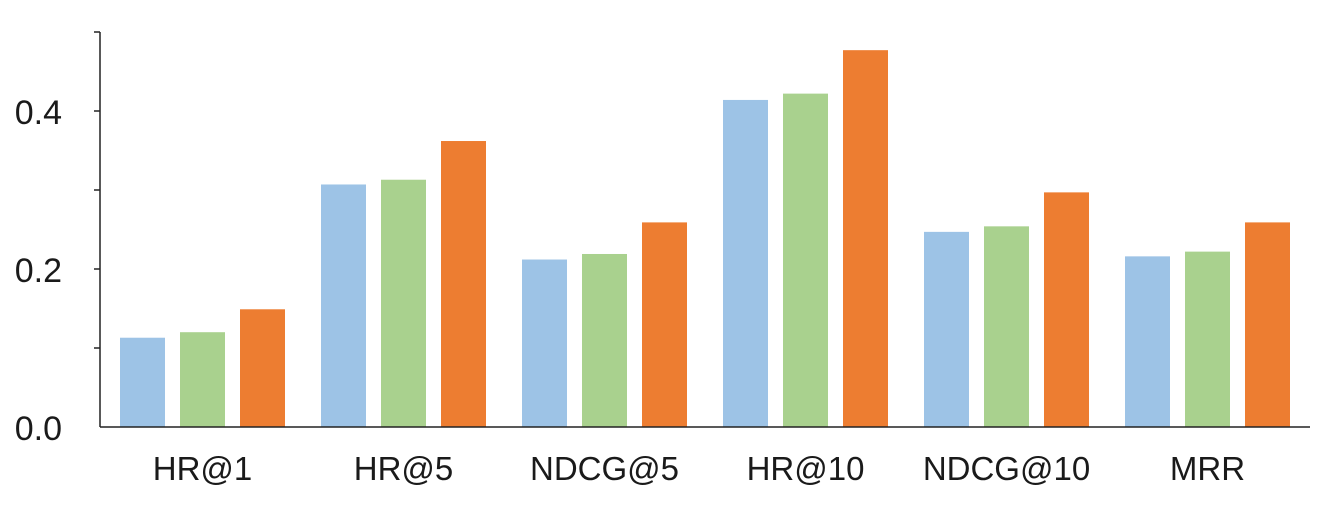 The width and height of the screenshot is (1335, 507). What do you see at coordinates (1006, 468) in the screenshot?
I see `x-category-label: NDCG@10` at bounding box center [1006, 468].